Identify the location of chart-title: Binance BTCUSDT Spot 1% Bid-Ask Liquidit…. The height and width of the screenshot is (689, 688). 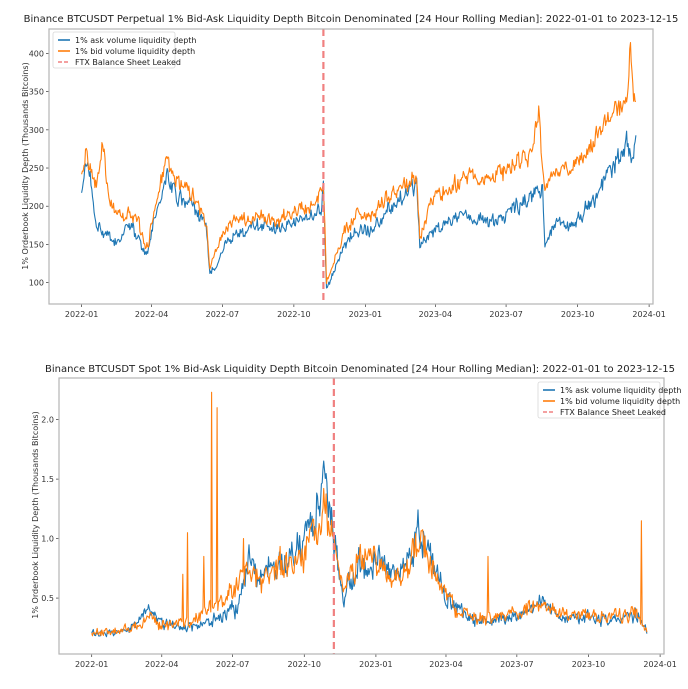
(360, 369).